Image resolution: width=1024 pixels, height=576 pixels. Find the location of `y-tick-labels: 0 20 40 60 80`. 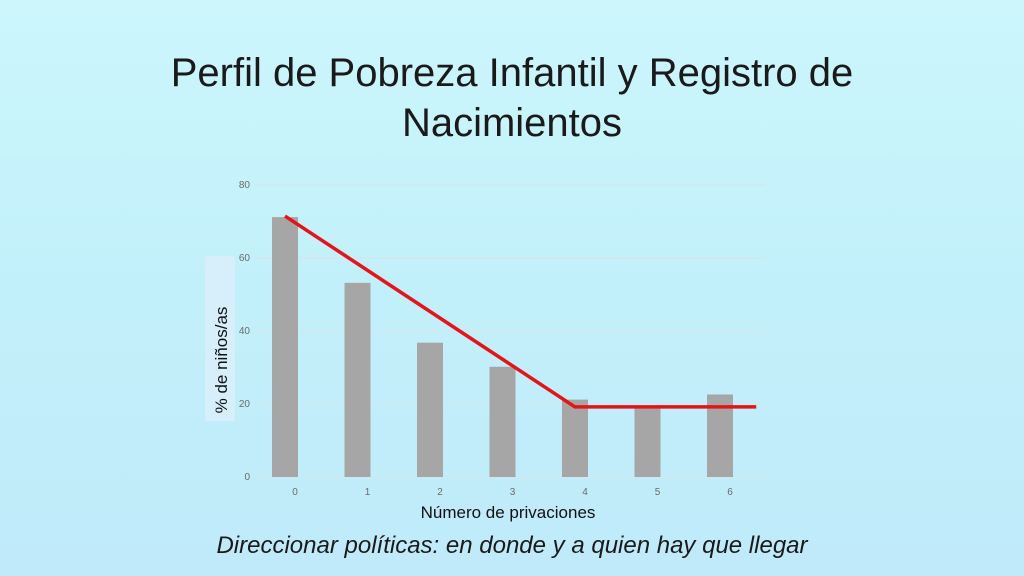

y-tick-labels: 0 20 40 60 80 is located at coordinates (245, 331).